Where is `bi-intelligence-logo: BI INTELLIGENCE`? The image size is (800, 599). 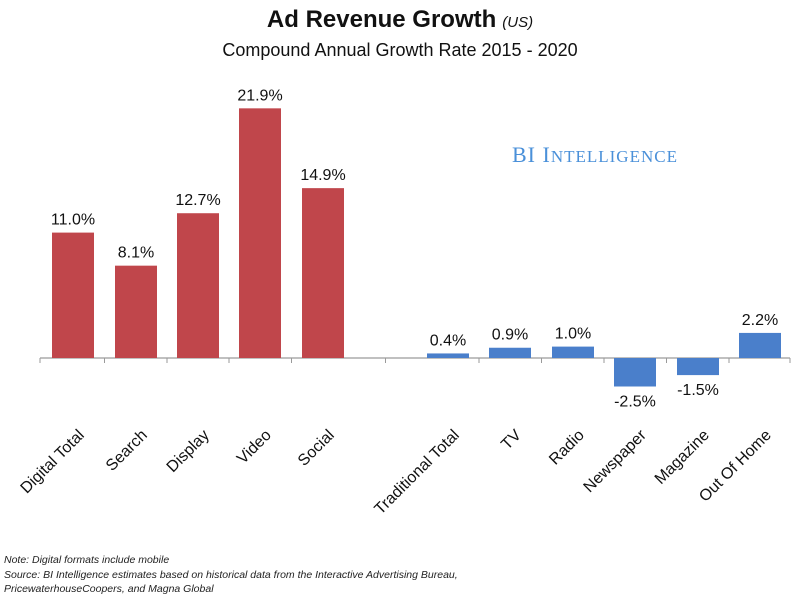
bi-intelligence-logo: BI INTELLIGENCE is located at coordinates (595, 155).